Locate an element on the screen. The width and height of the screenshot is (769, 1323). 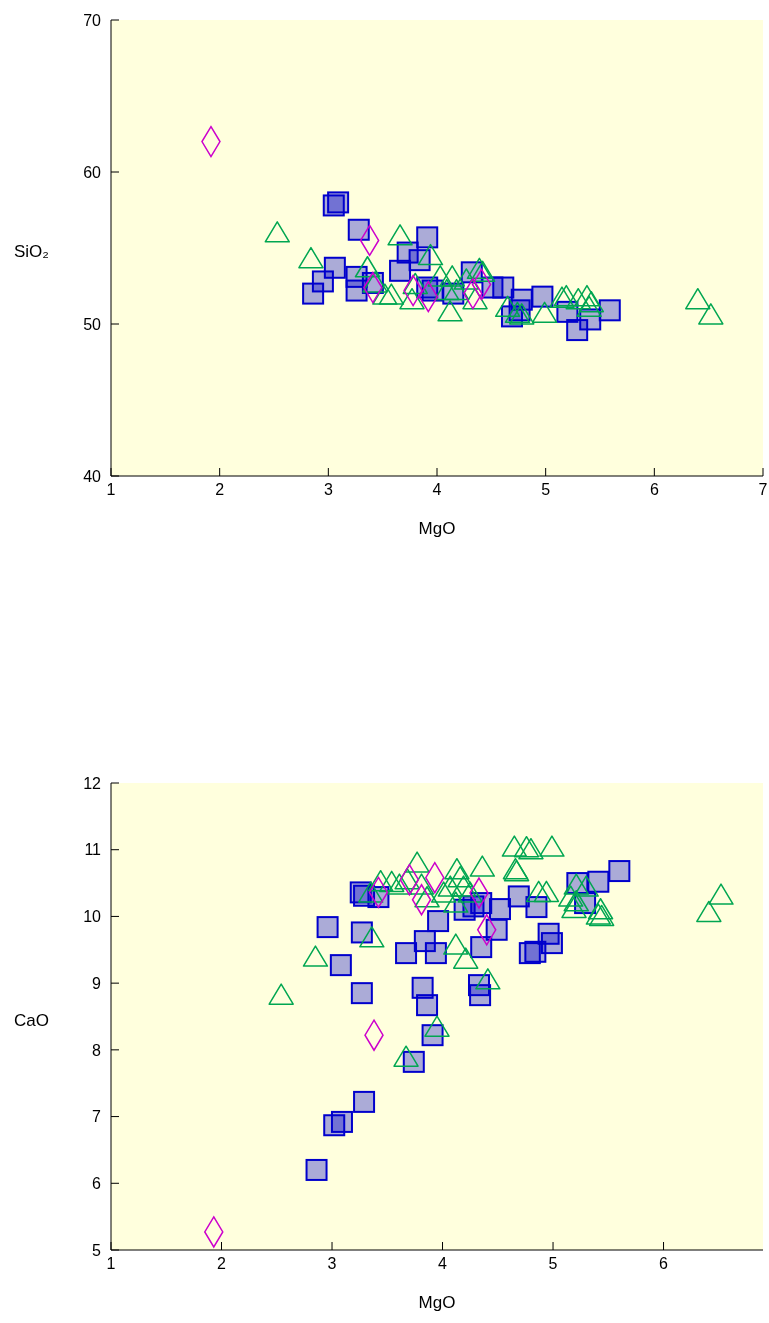
y-tick-label: 7 is located at coordinates (97, 1117).